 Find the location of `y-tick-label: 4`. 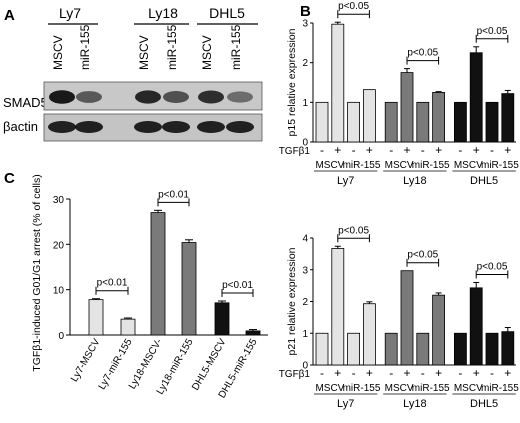

y-tick-label: 4 is located at coordinates (305, 239).